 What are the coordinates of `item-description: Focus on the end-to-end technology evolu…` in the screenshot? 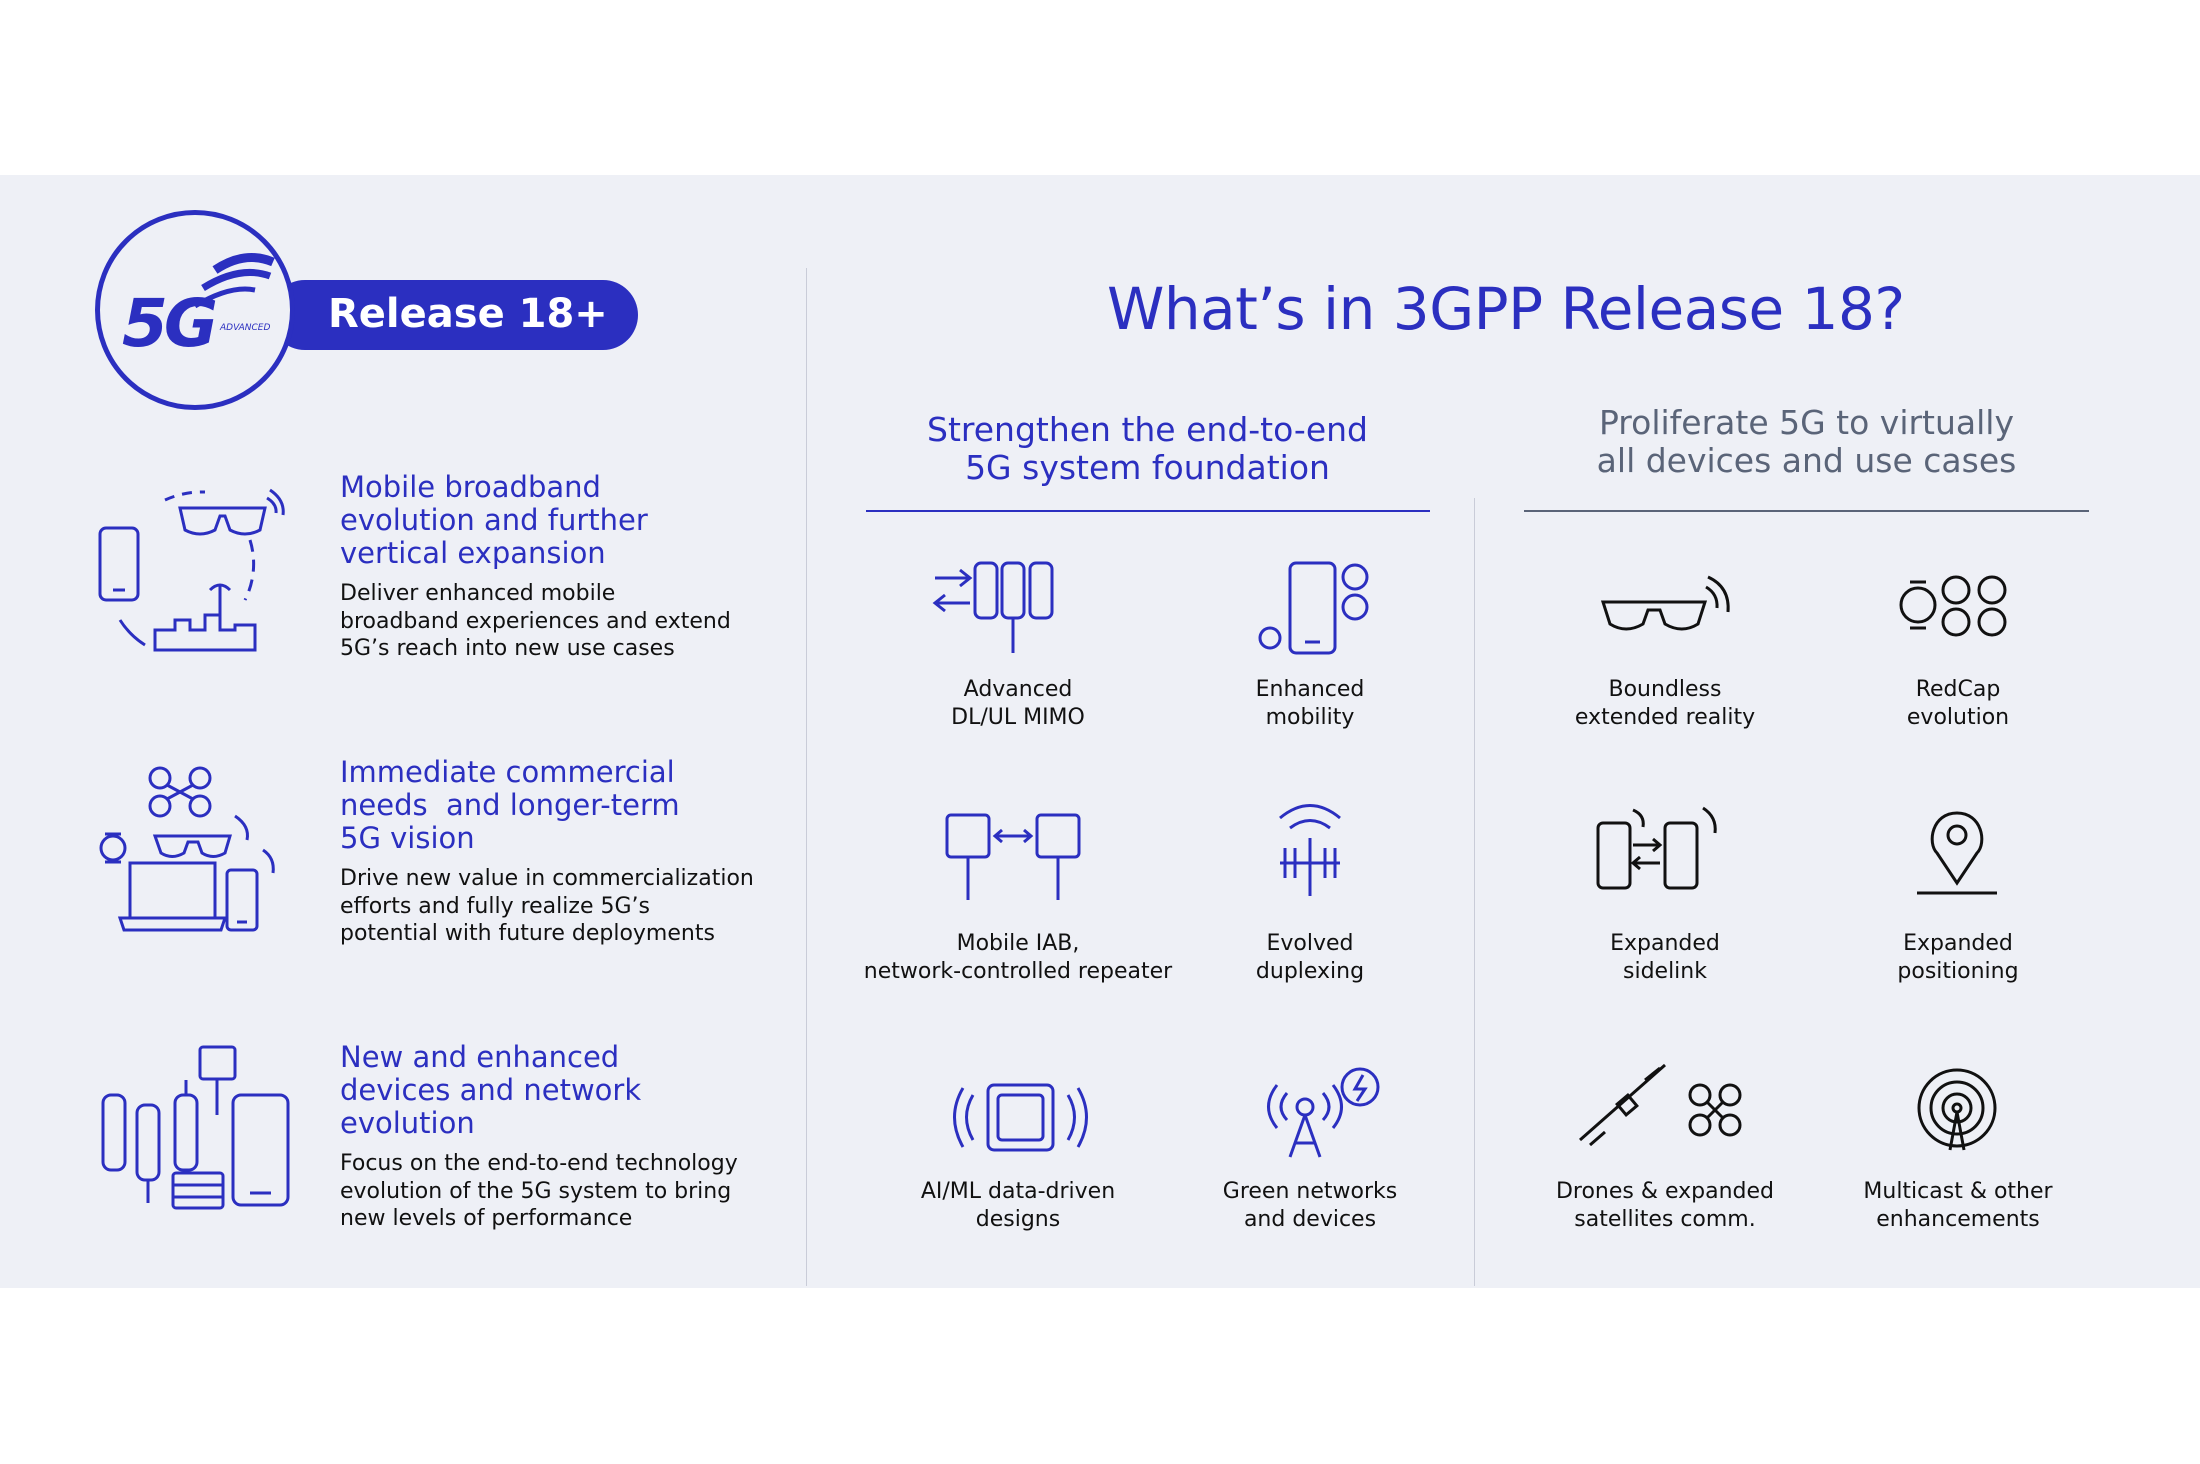 It's located at (539, 1191).